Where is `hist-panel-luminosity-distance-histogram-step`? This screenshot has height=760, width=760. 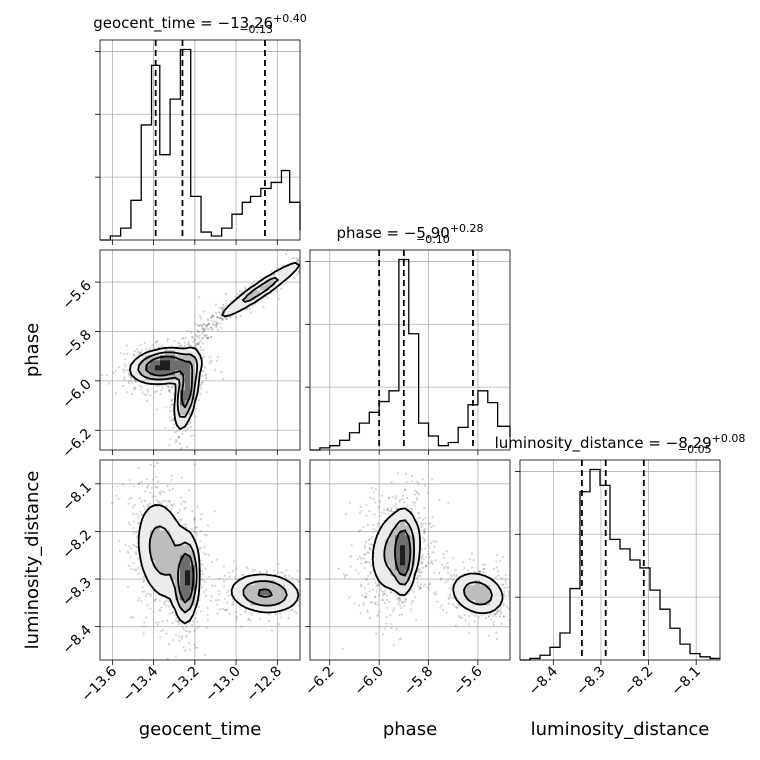
hist-panel-luminosity-distance-histogram-step is located at coordinates (620, 564).